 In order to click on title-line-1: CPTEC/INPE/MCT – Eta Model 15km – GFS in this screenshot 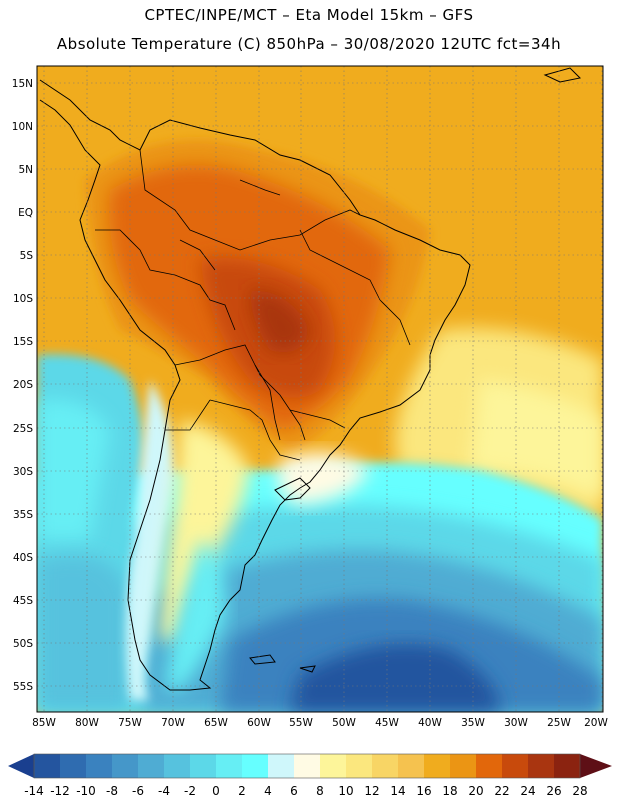, I will do `click(309, 15)`.